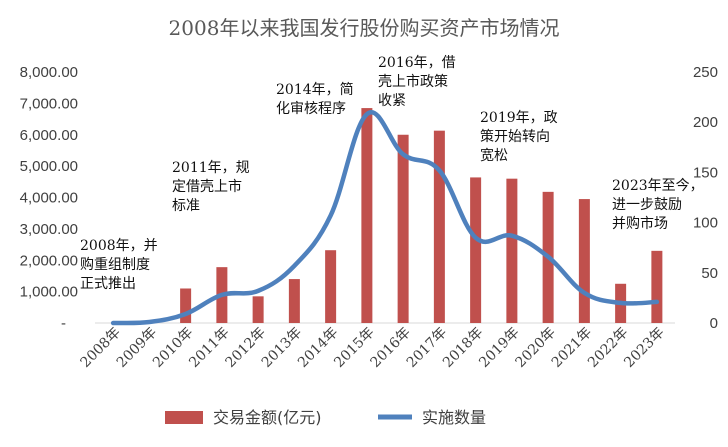  I want to click on bar-2016年, so click(403, 228).